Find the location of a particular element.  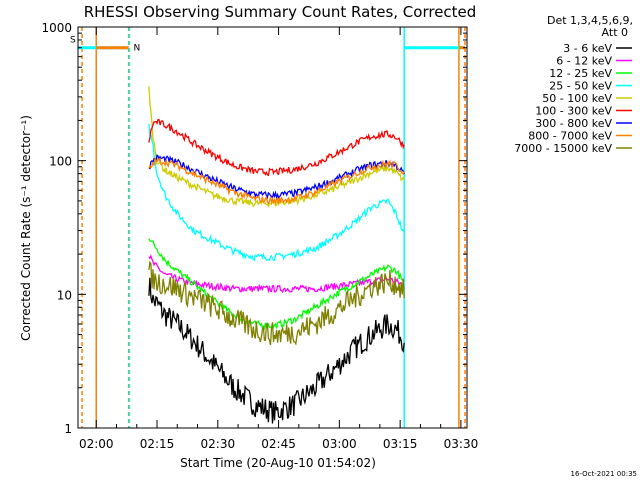

legend-label-2: 6 - 12 keV is located at coordinates (584, 61).